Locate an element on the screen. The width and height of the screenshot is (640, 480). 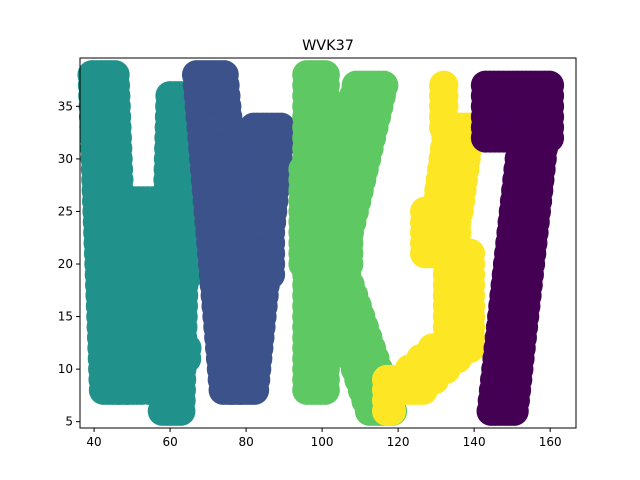
series-V is located at coordinates (238, 232).